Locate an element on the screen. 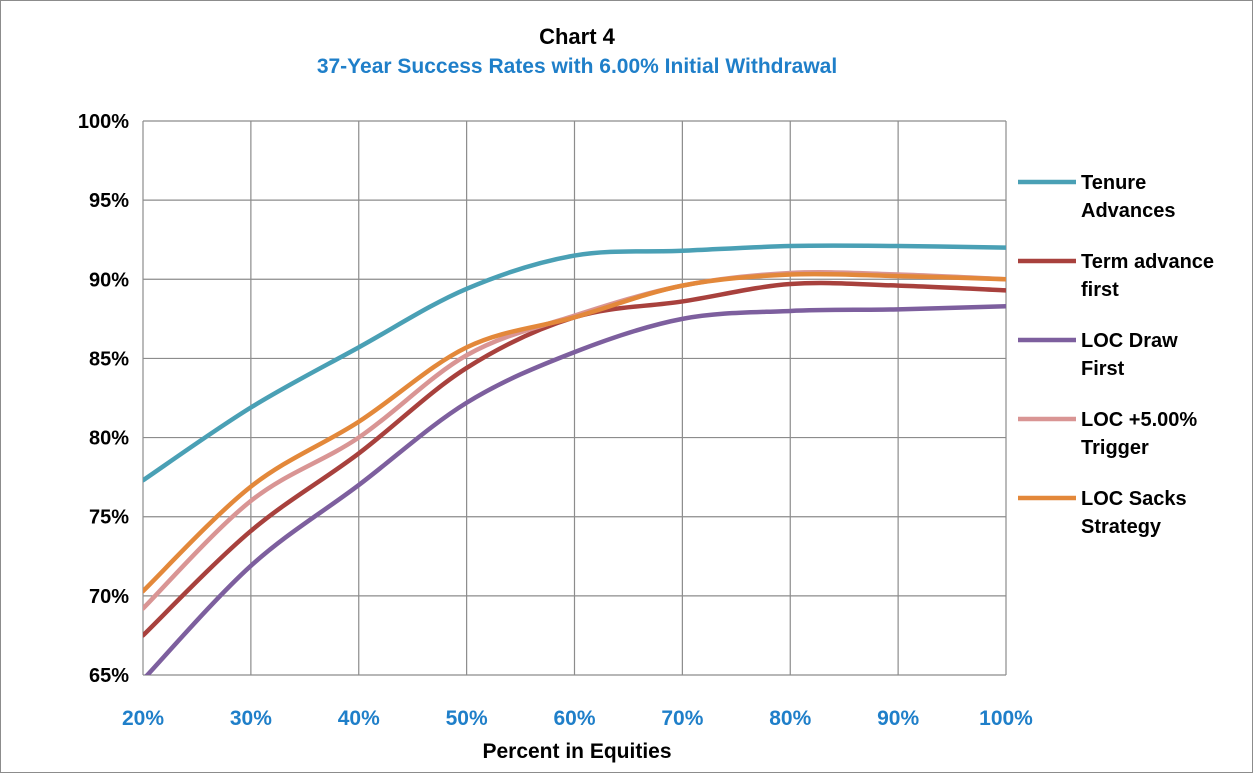 The height and width of the screenshot is (773, 1253). legend-label: Term advance is located at coordinates (1147, 262).